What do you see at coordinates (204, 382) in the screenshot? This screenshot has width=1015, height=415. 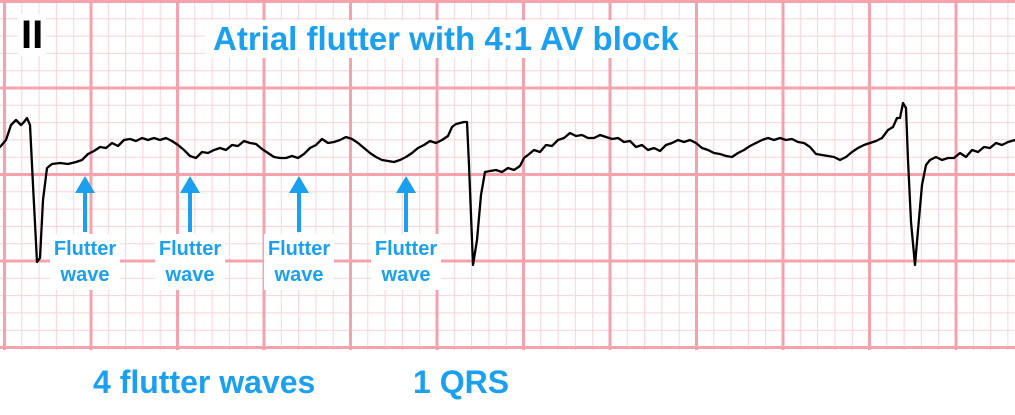 I see `flutter-count-label: 4 flutter waves` at bounding box center [204, 382].